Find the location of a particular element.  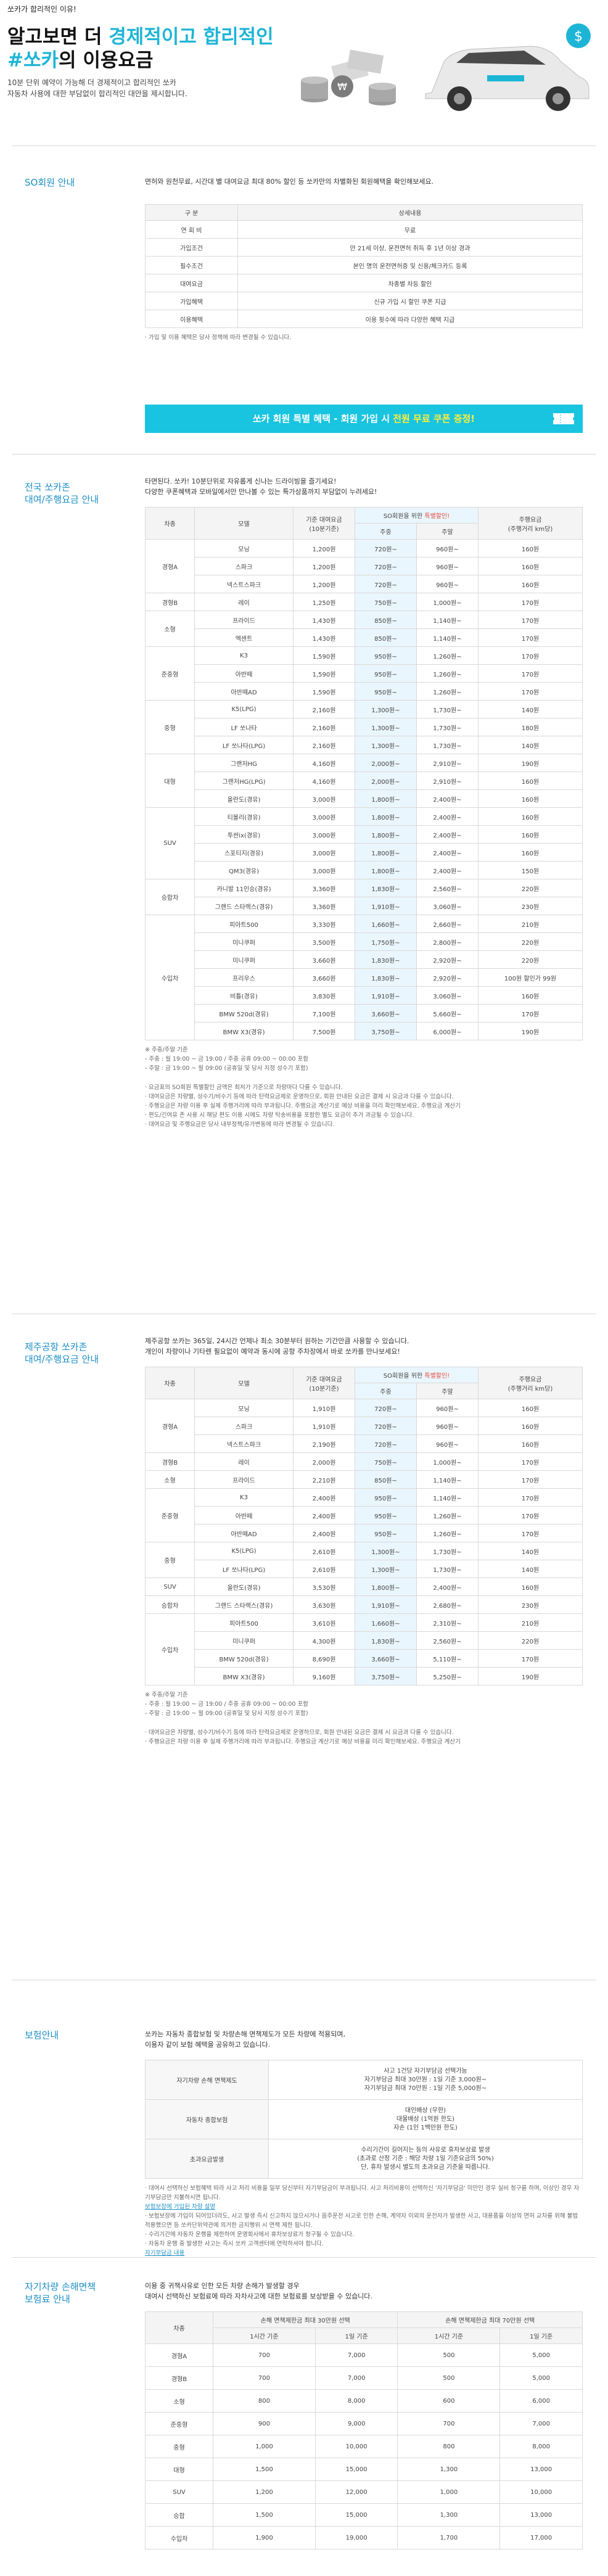

base-fare: 4,160원 is located at coordinates (324, 763).